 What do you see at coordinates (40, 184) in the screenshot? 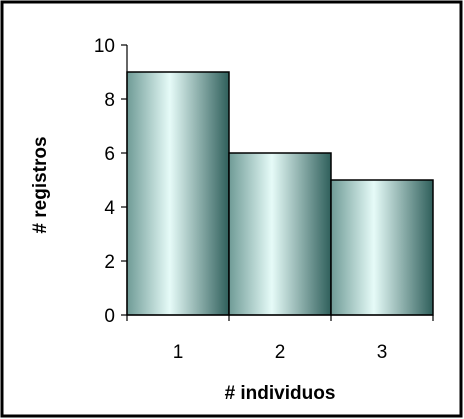
I see `y-axis-title: # registros` at bounding box center [40, 184].